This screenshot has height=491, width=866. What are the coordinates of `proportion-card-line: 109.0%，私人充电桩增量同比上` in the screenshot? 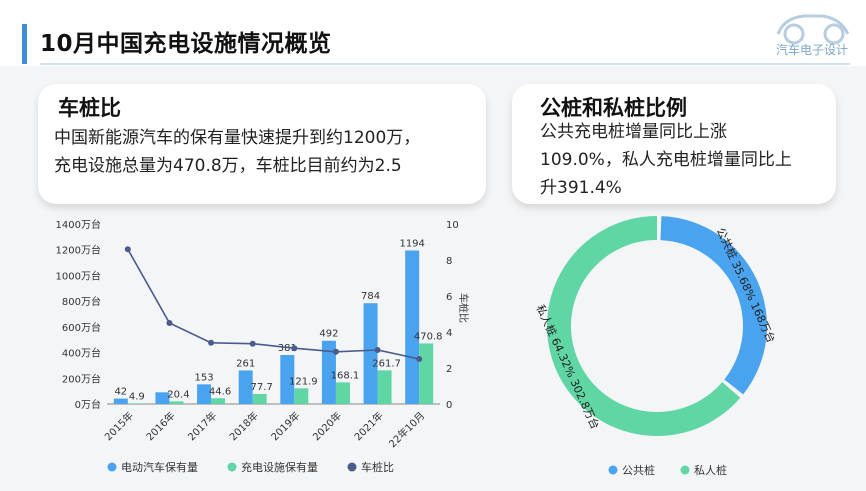 It's located at (666, 160).